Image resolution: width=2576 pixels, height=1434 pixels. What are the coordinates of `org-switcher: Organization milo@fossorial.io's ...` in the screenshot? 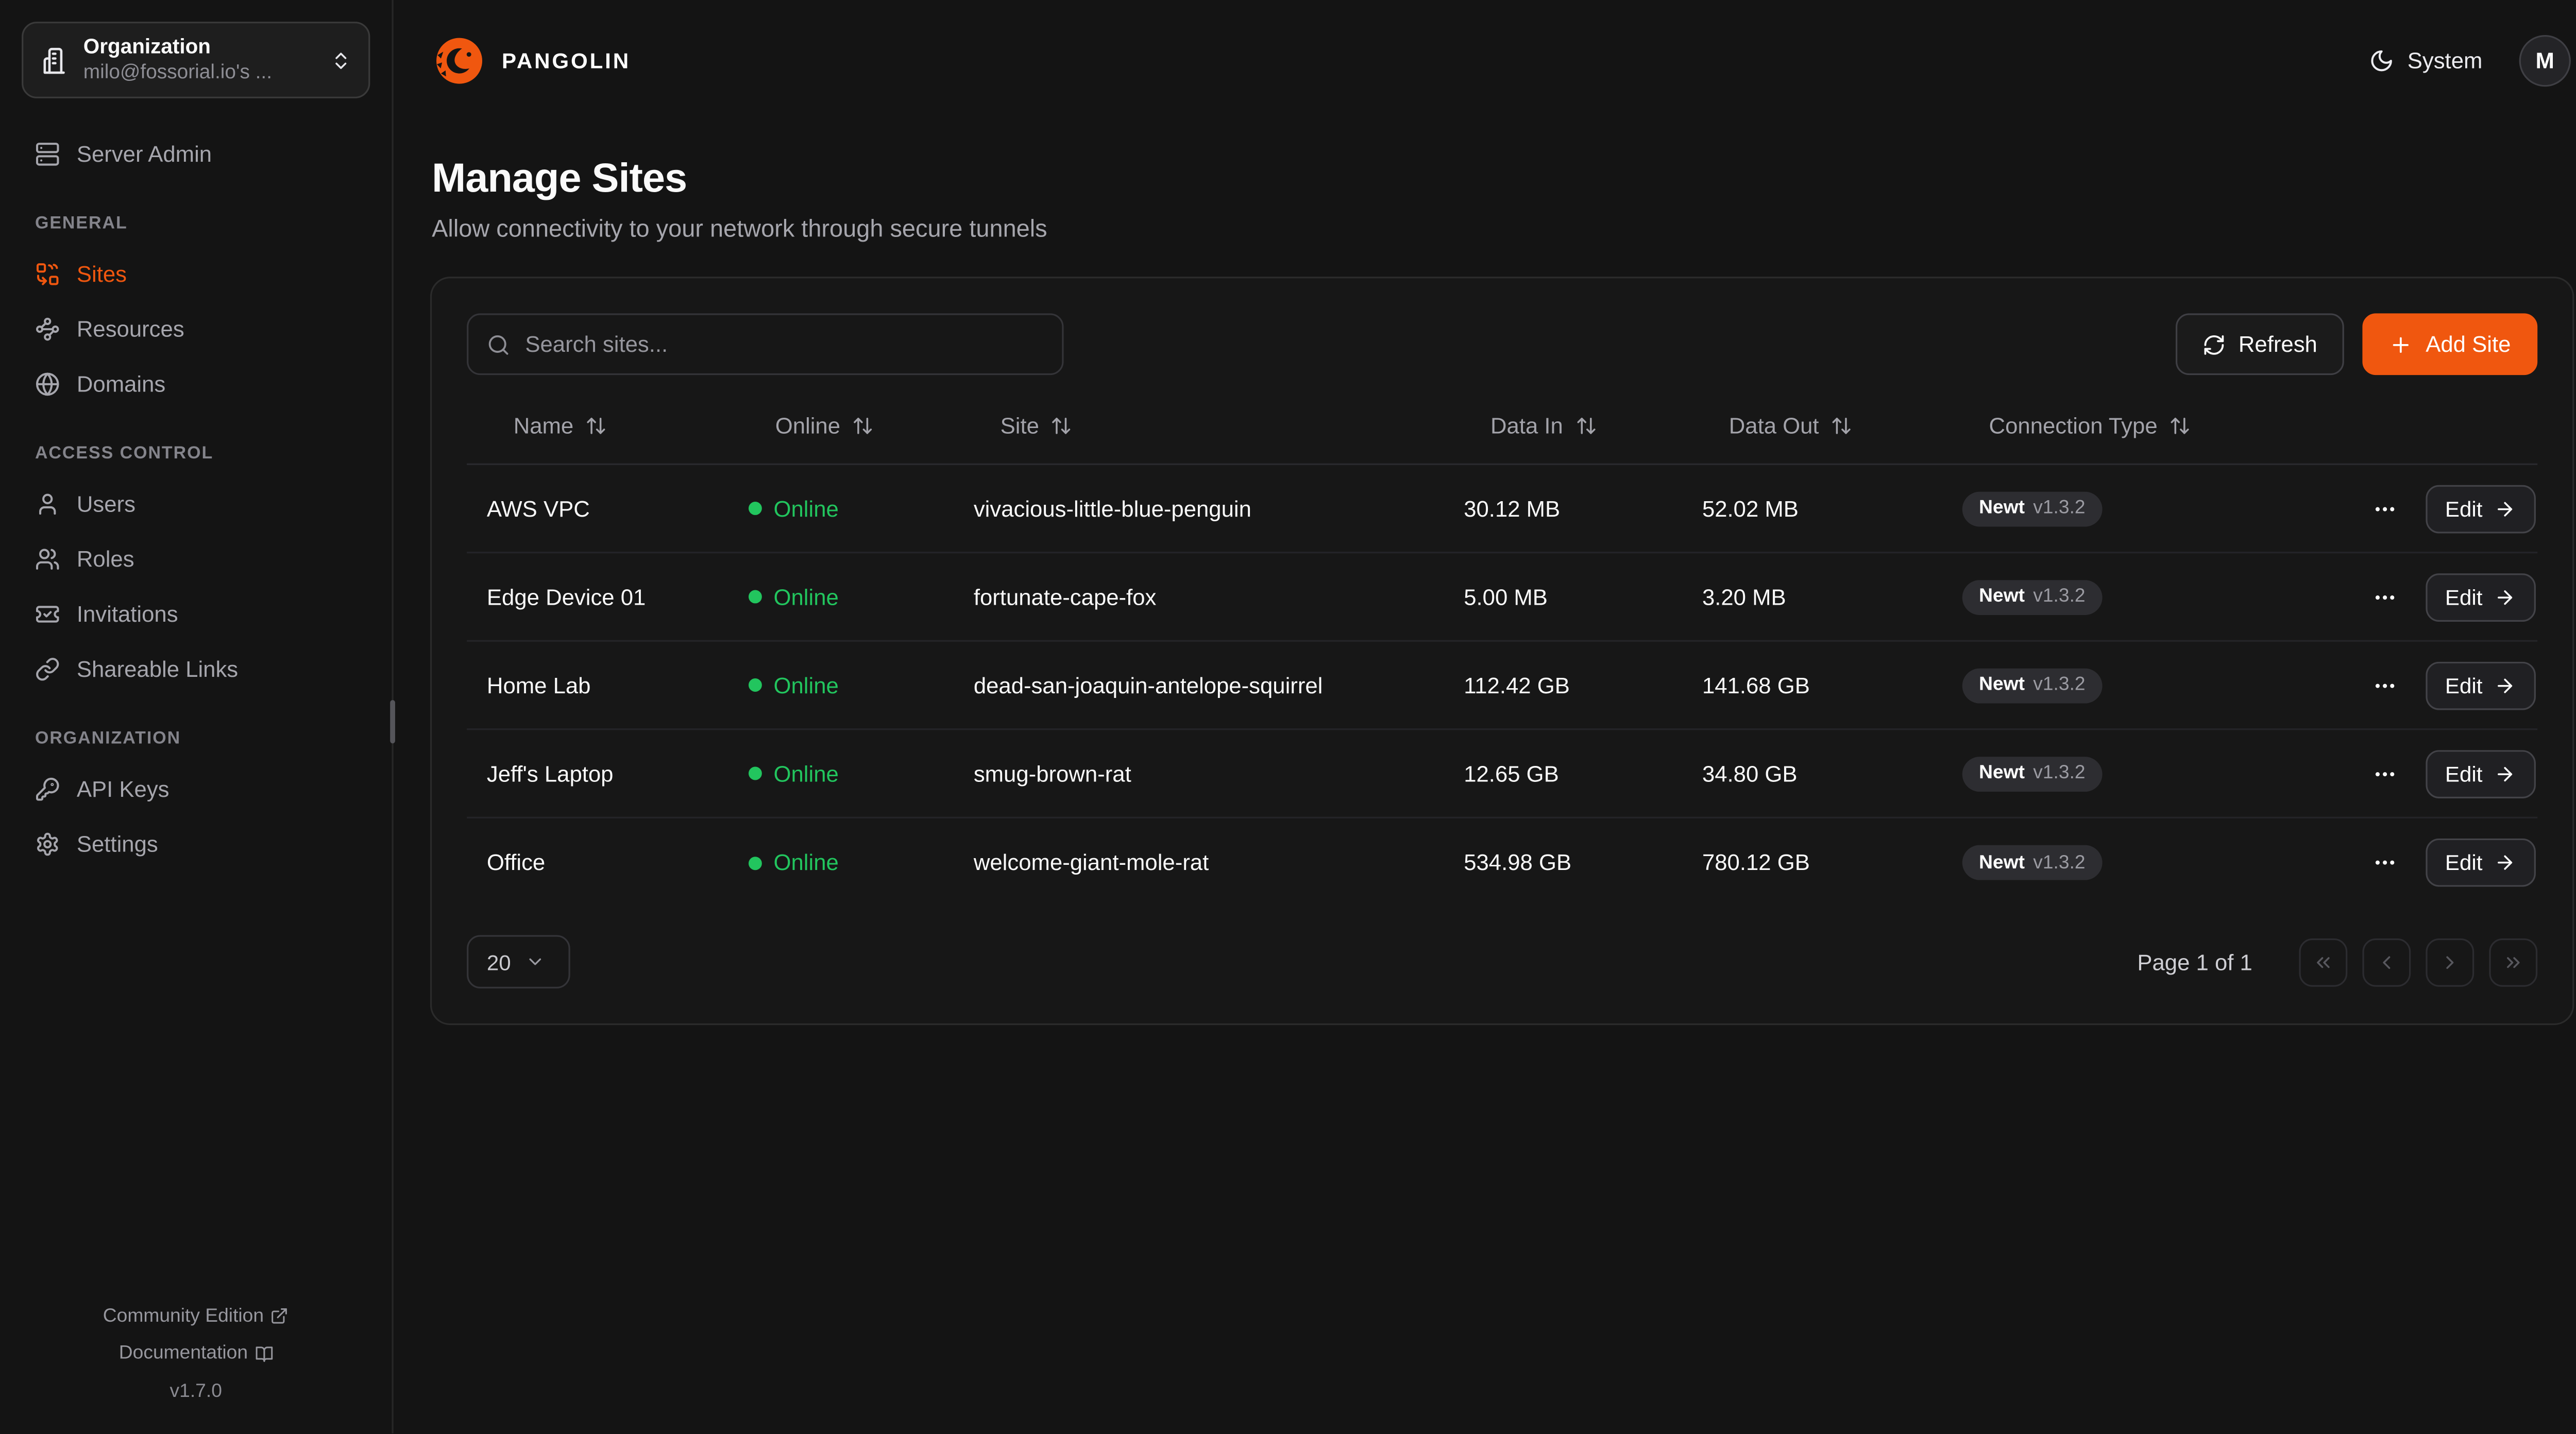 It's located at (196, 60).